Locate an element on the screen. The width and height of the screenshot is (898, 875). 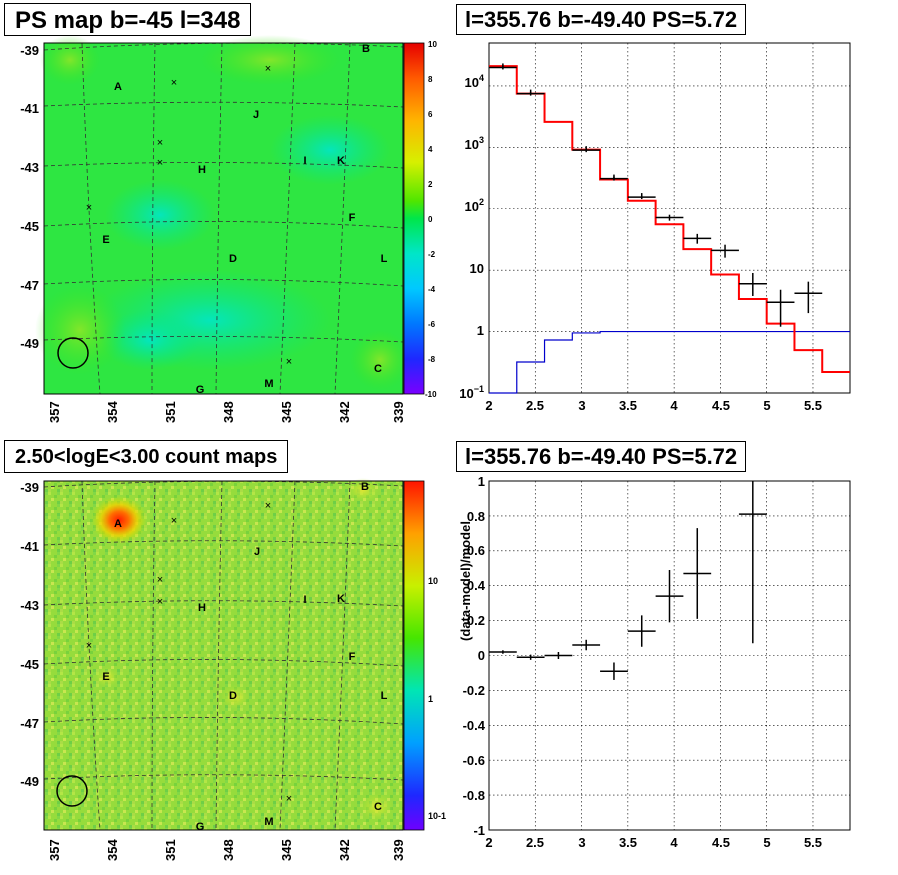
count-colorbar-ticks: 10 1 10-1 is located at coordinates (437, 698).